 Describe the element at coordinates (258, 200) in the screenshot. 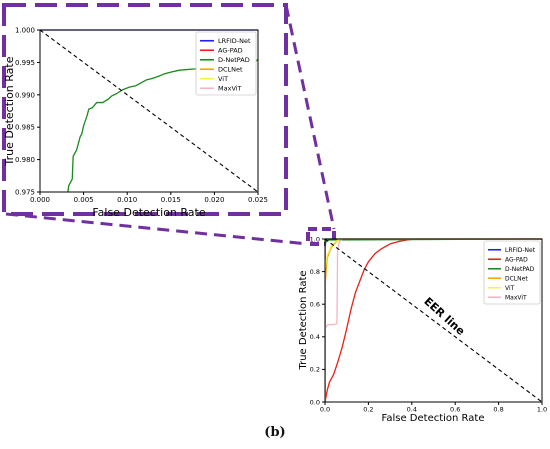

I see `inset-x-tick-label: 0.025` at that location.